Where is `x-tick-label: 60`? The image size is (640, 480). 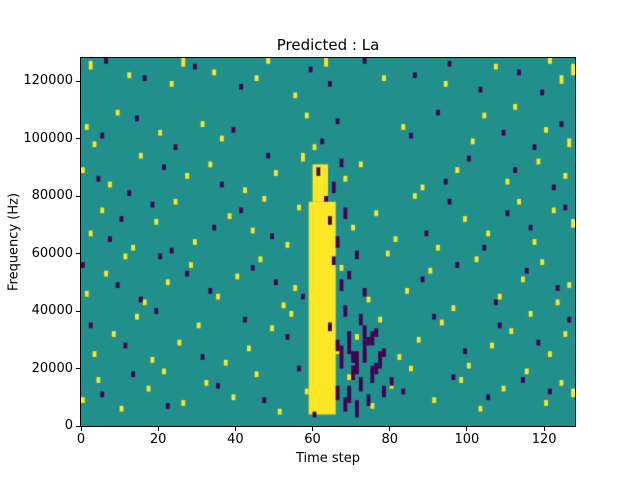
x-tick-label: 60 is located at coordinates (312, 439).